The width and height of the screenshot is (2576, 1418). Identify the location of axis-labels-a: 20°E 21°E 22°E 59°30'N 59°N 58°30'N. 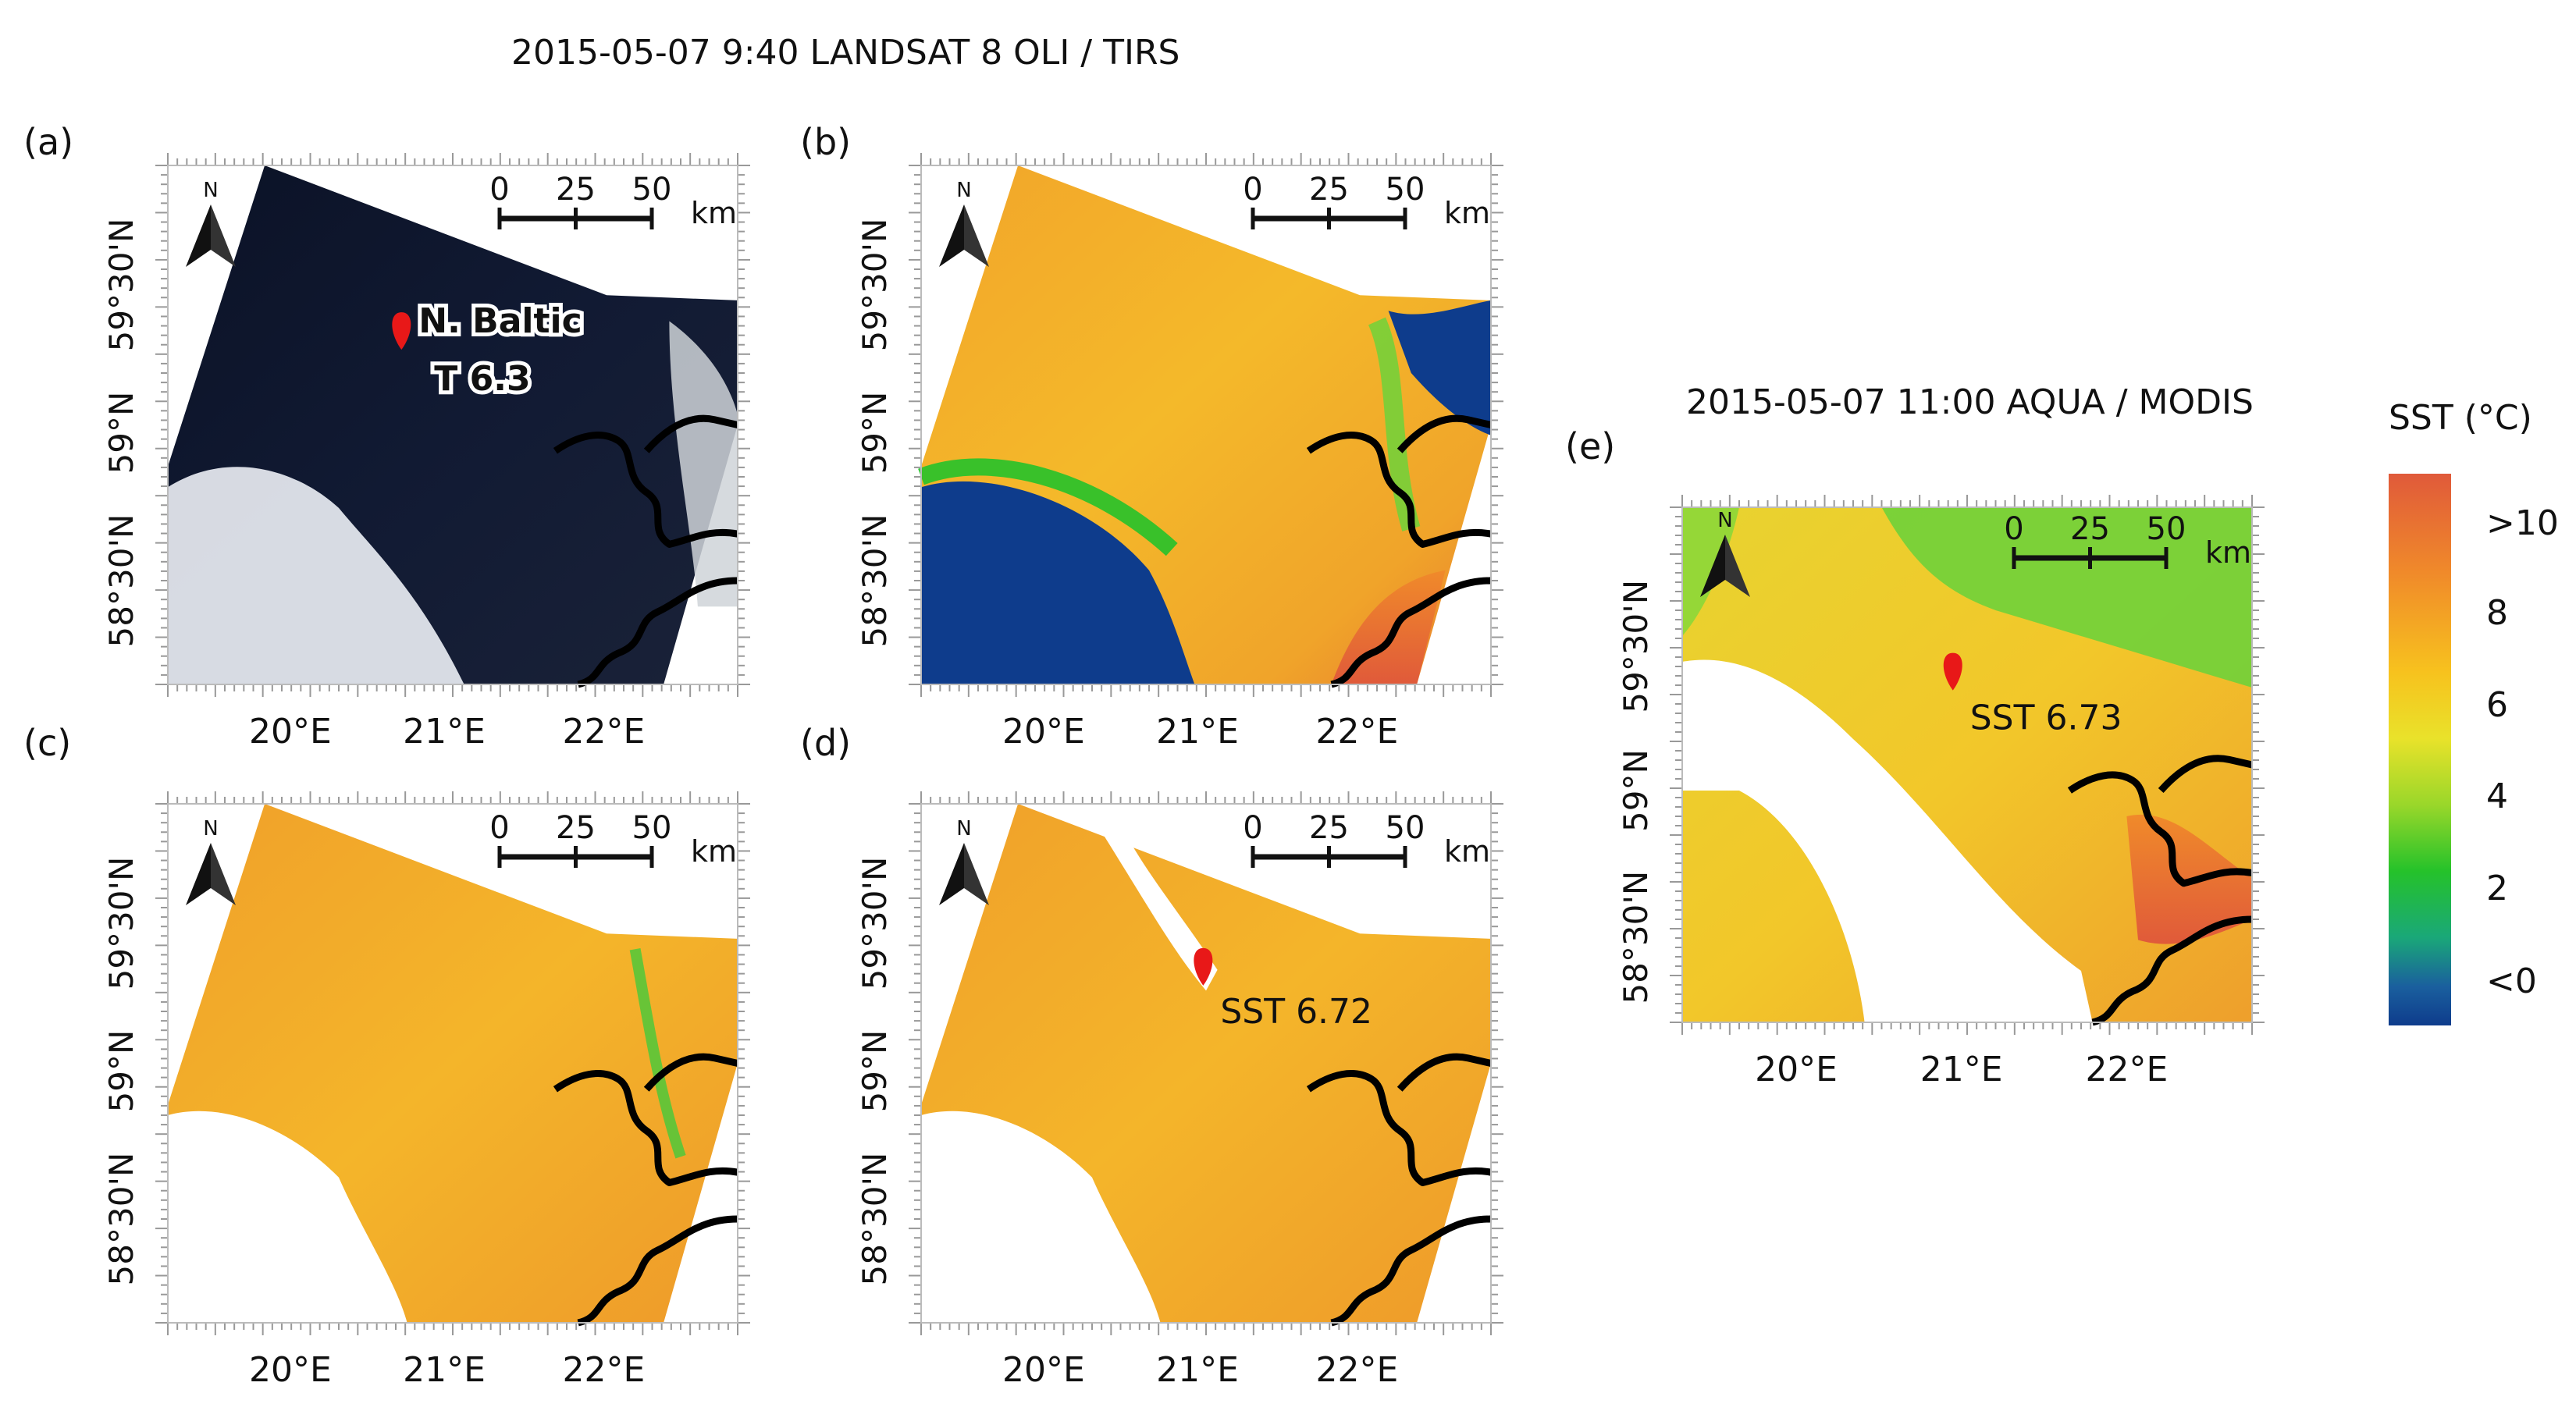
(373, 485).